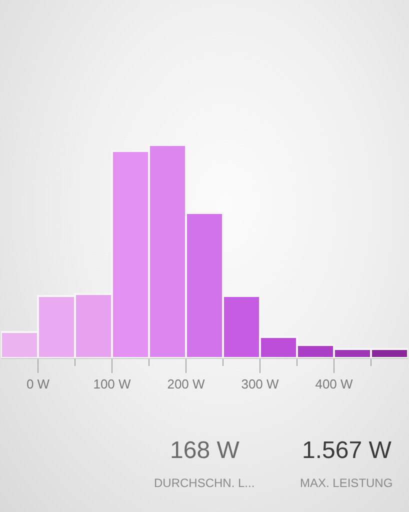 The image size is (409, 512). Describe the element at coordinates (334, 384) in the screenshot. I see `x-tick-label: 400 W` at that location.